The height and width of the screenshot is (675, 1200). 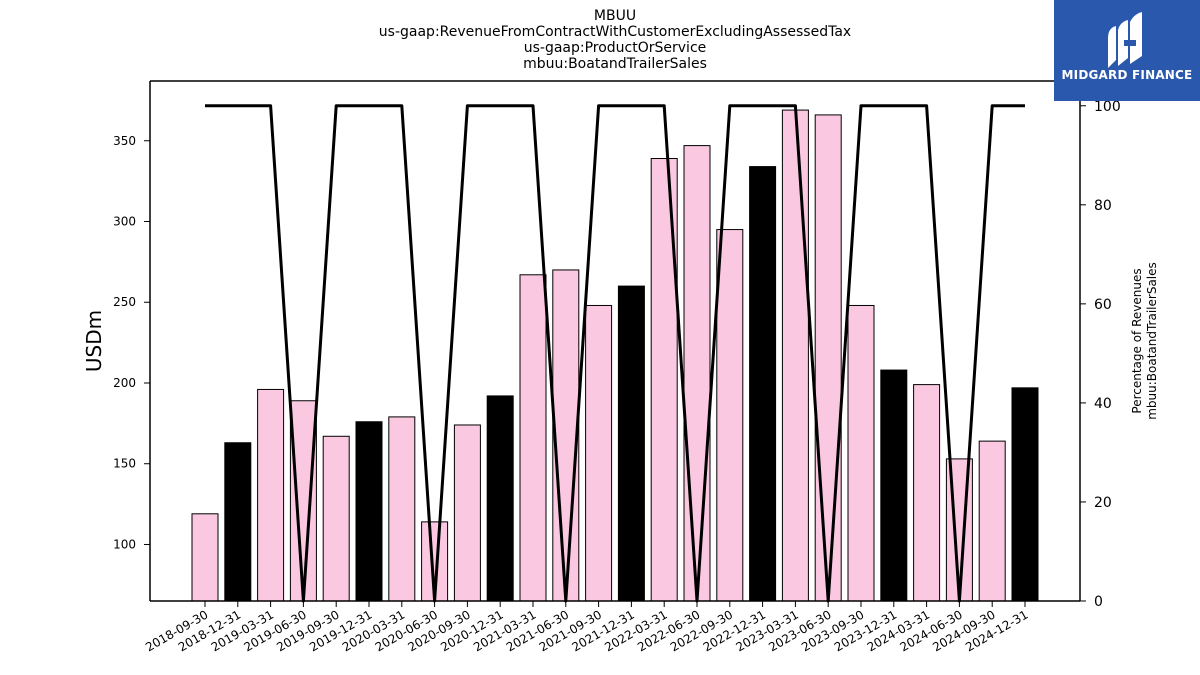 I want to click on y2-tick-label: 100, so click(x=1107, y=107).